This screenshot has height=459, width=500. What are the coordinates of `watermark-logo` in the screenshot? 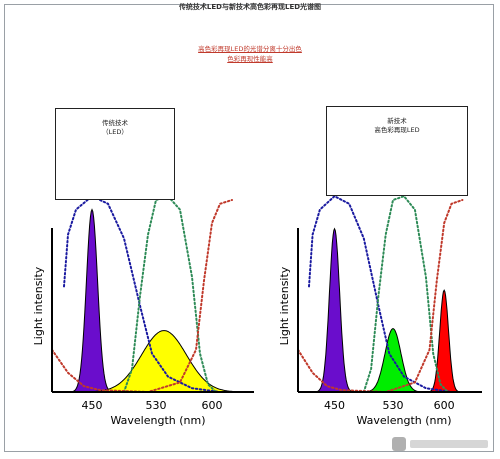 It's located at (440, 444).